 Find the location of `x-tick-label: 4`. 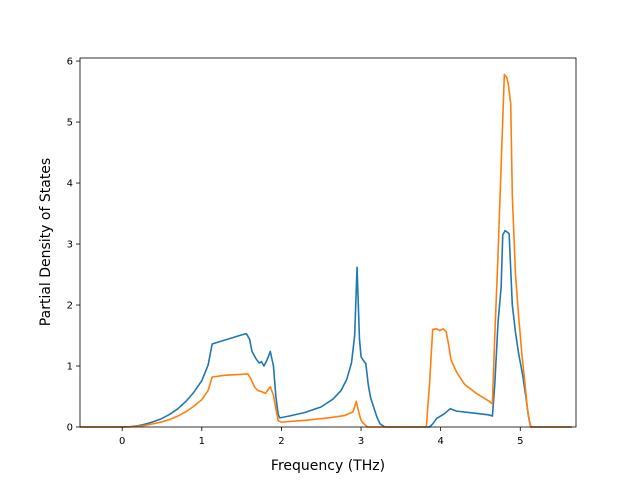

x-tick-label: 4 is located at coordinates (440, 441).